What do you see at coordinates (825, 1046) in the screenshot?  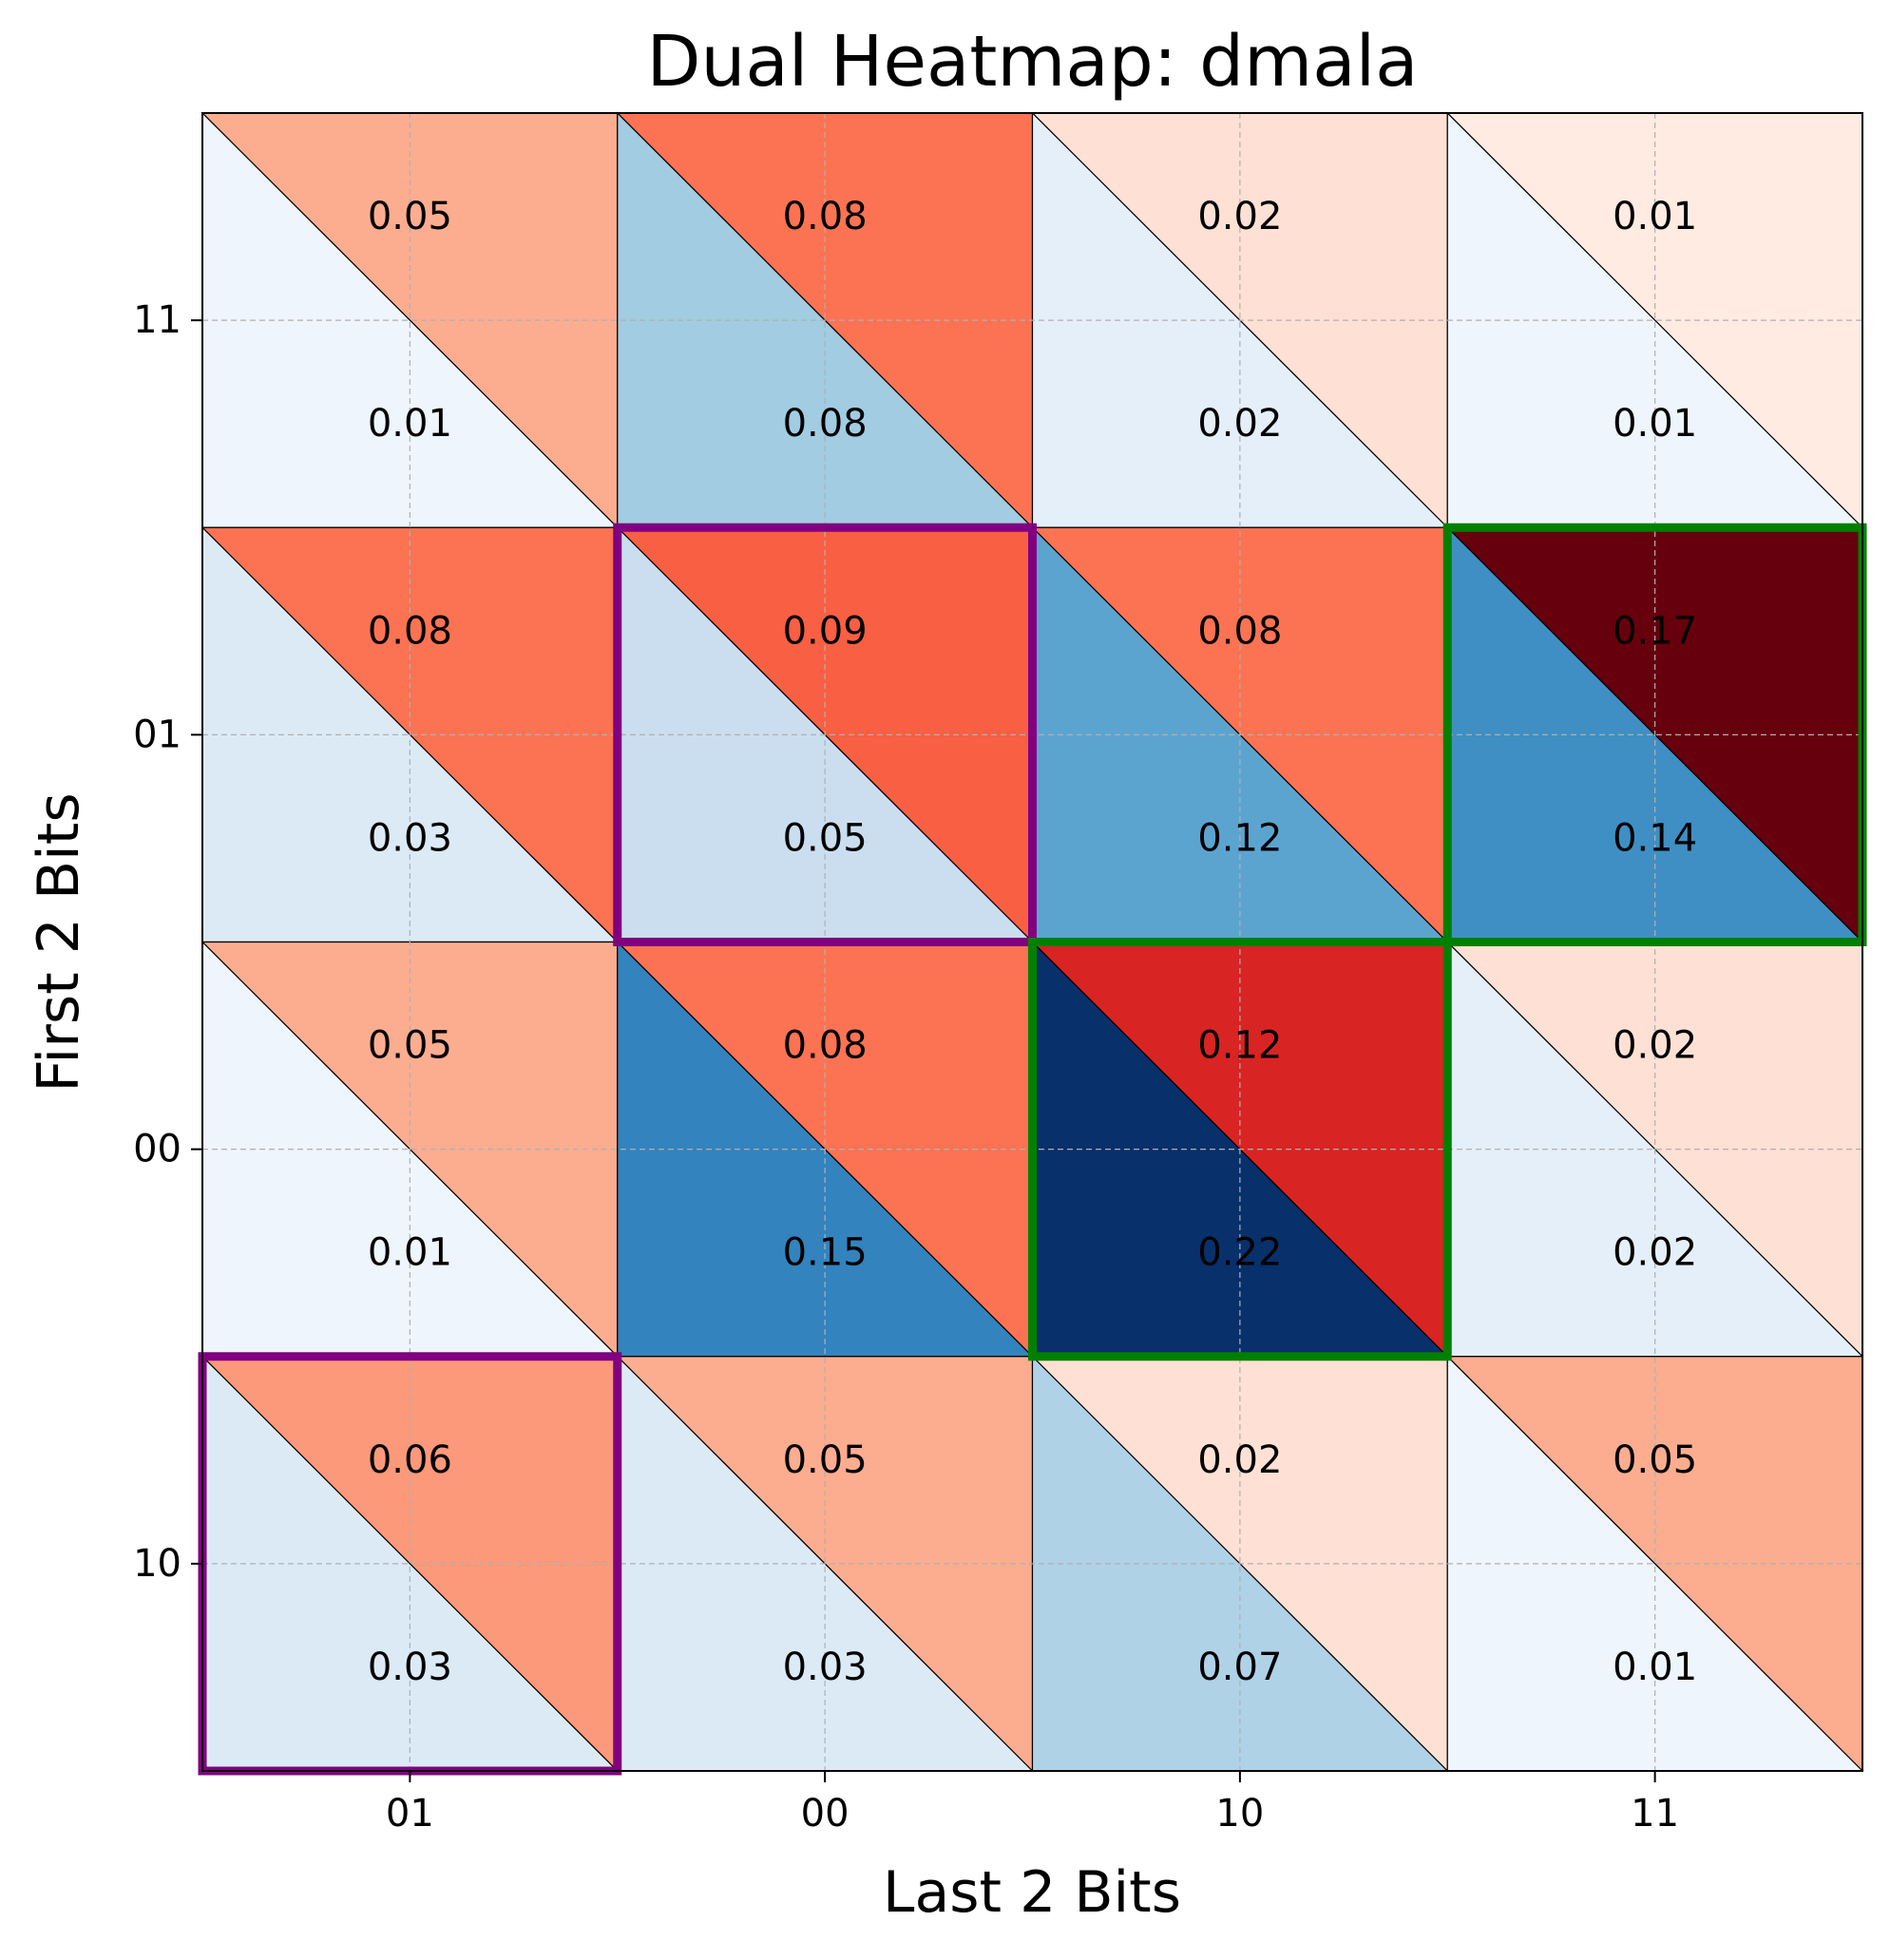 I see `upper-value-label-r2-c1: 0.08` at bounding box center [825, 1046].